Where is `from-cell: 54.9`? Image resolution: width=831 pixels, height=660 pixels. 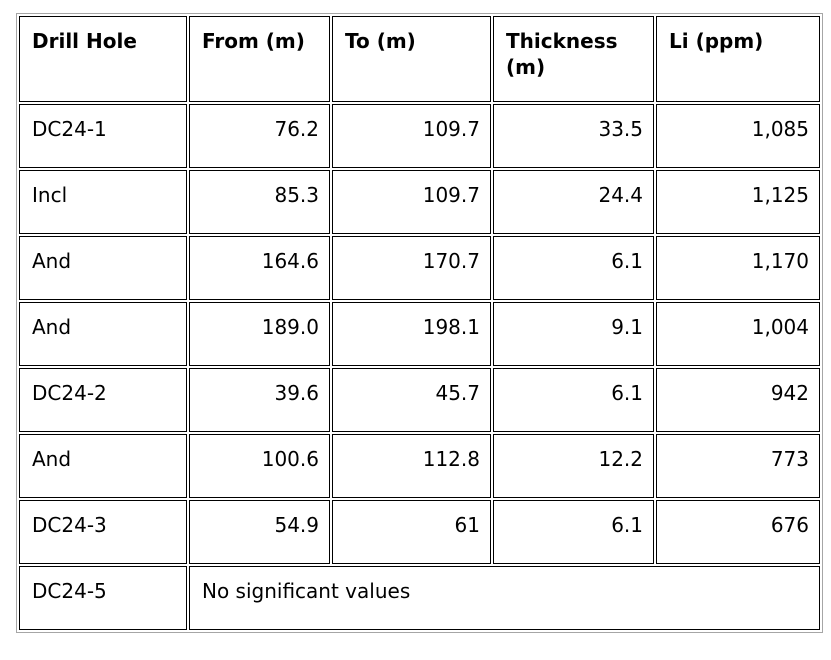
from-cell: 54.9 is located at coordinates (259, 532).